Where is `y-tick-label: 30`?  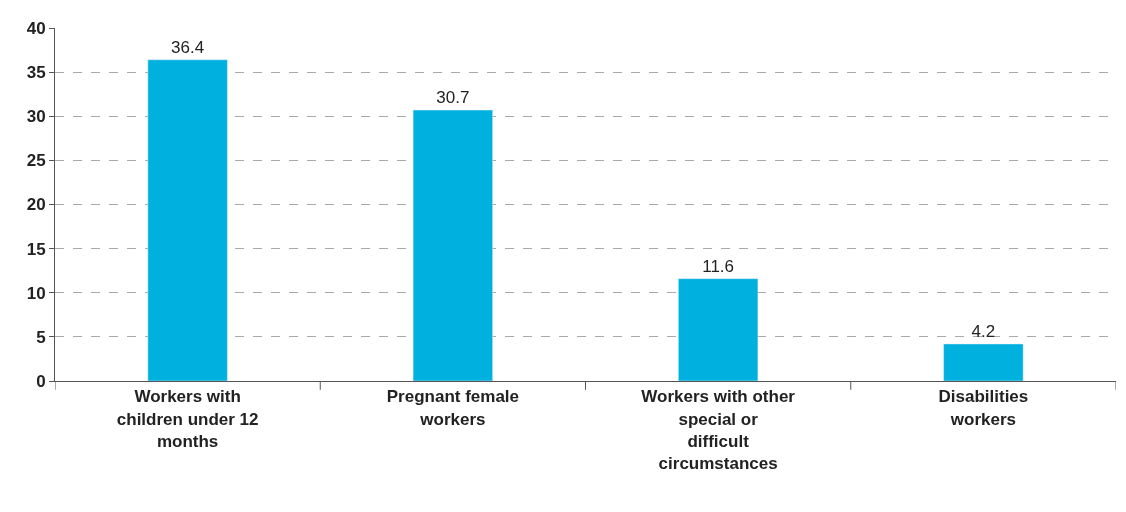 y-tick-label: 30 is located at coordinates (36, 117).